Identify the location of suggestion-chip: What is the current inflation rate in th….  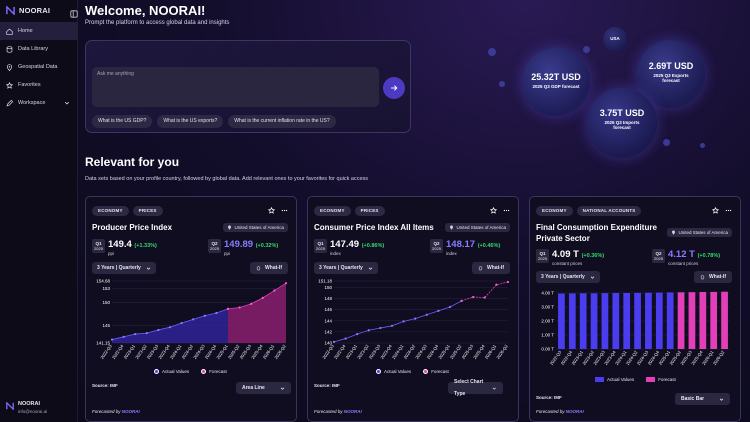
(282, 121).